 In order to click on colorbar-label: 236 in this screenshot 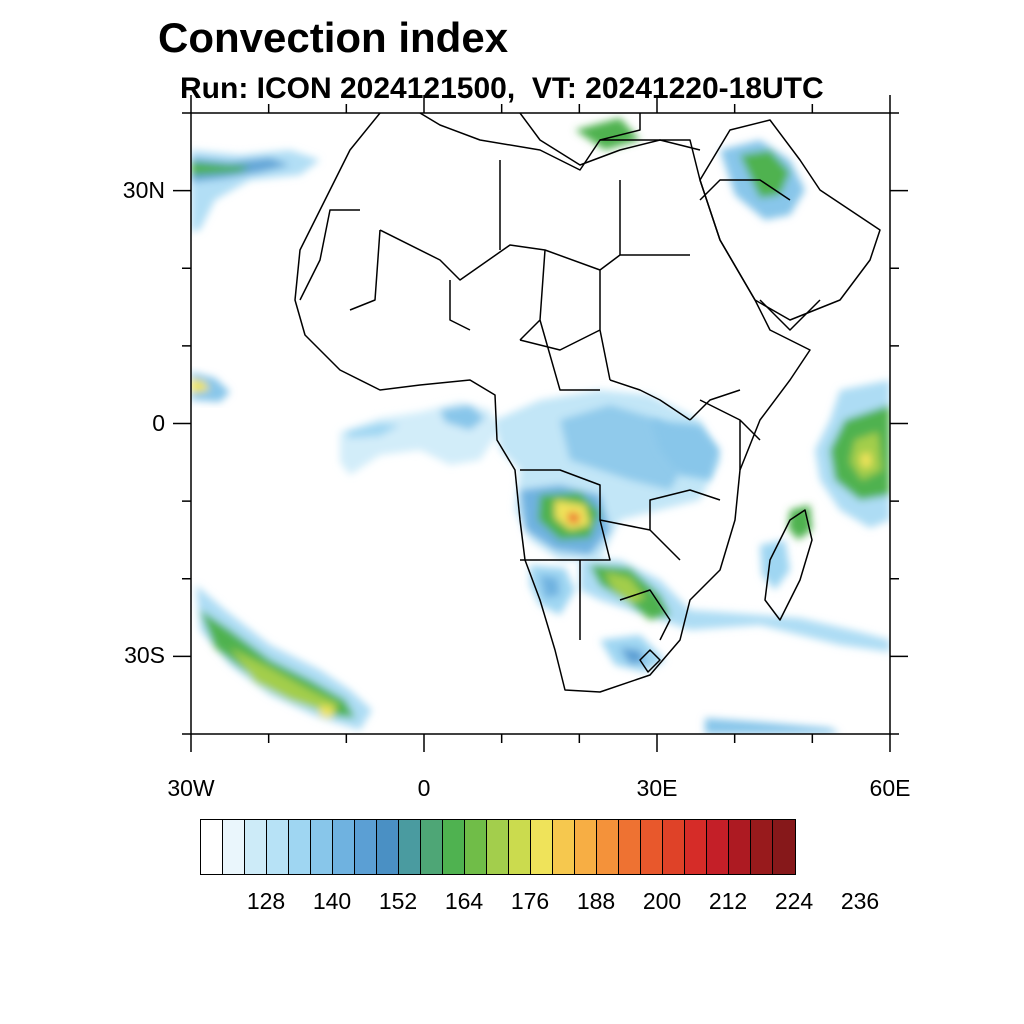, I will do `click(860, 901)`.